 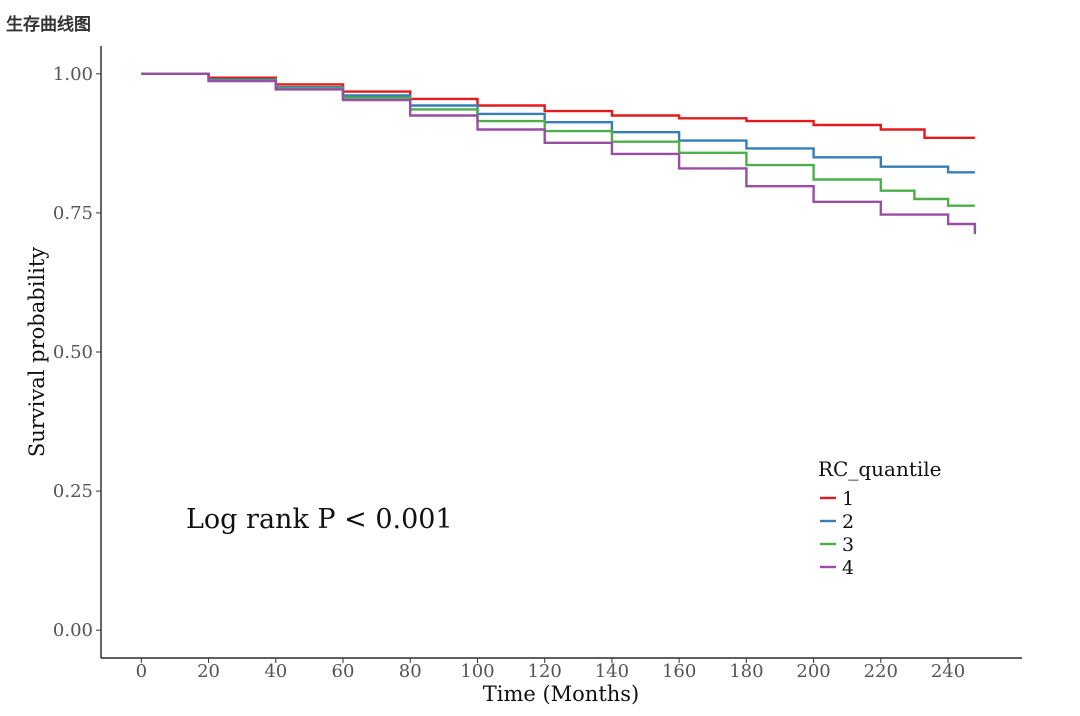 I want to click on y-tick-label: 1.00, so click(x=73, y=74).